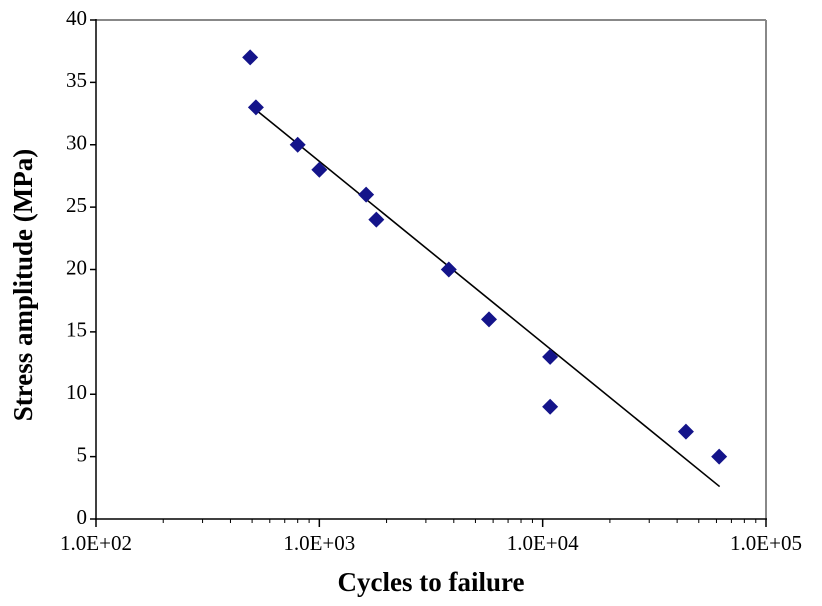  What do you see at coordinates (431, 582) in the screenshot?
I see `x-axis-title: Cycles to failure` at bounding box center [431, 582].